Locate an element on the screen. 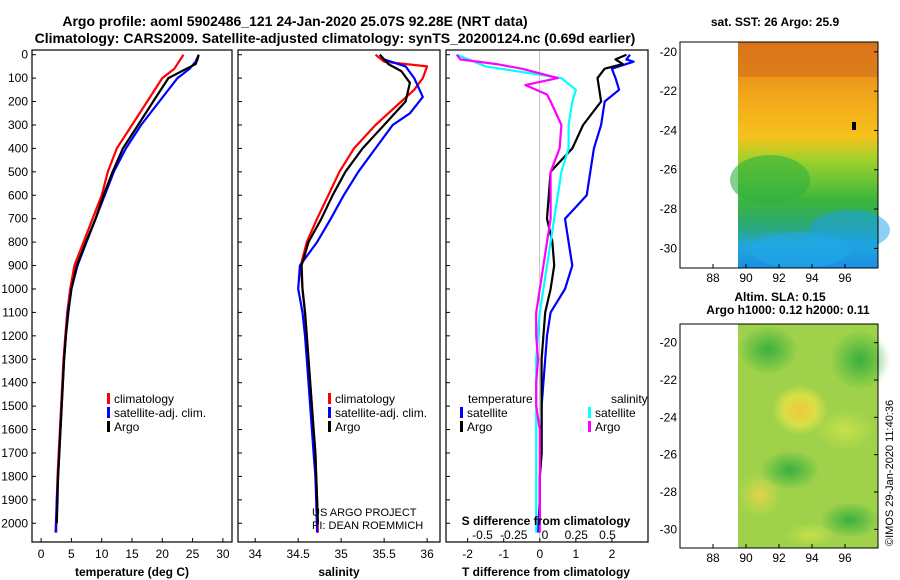 Image resolution: width=900 pixels, height=580 pixels. legend-swatch-argo is located at coordinates (108, 426).